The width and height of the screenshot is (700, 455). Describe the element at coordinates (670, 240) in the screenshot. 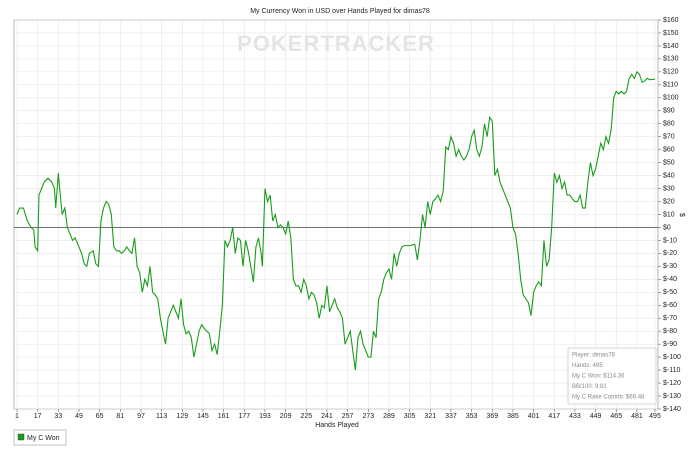

I see `y-tick-label: $-10` at that location.